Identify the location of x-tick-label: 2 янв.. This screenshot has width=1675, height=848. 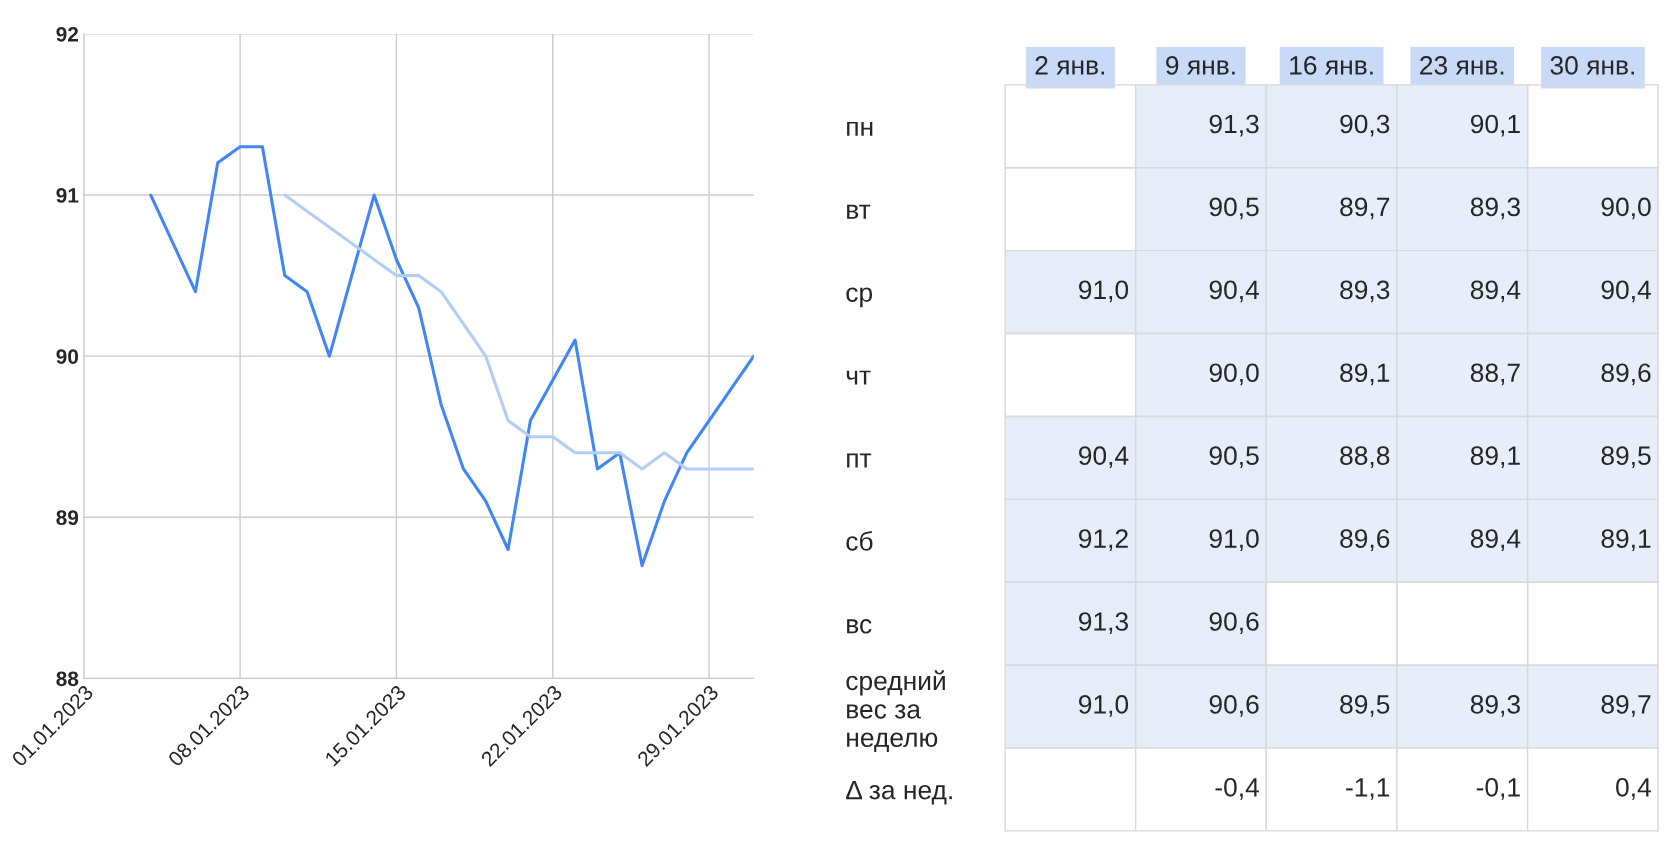
(1070, 65).